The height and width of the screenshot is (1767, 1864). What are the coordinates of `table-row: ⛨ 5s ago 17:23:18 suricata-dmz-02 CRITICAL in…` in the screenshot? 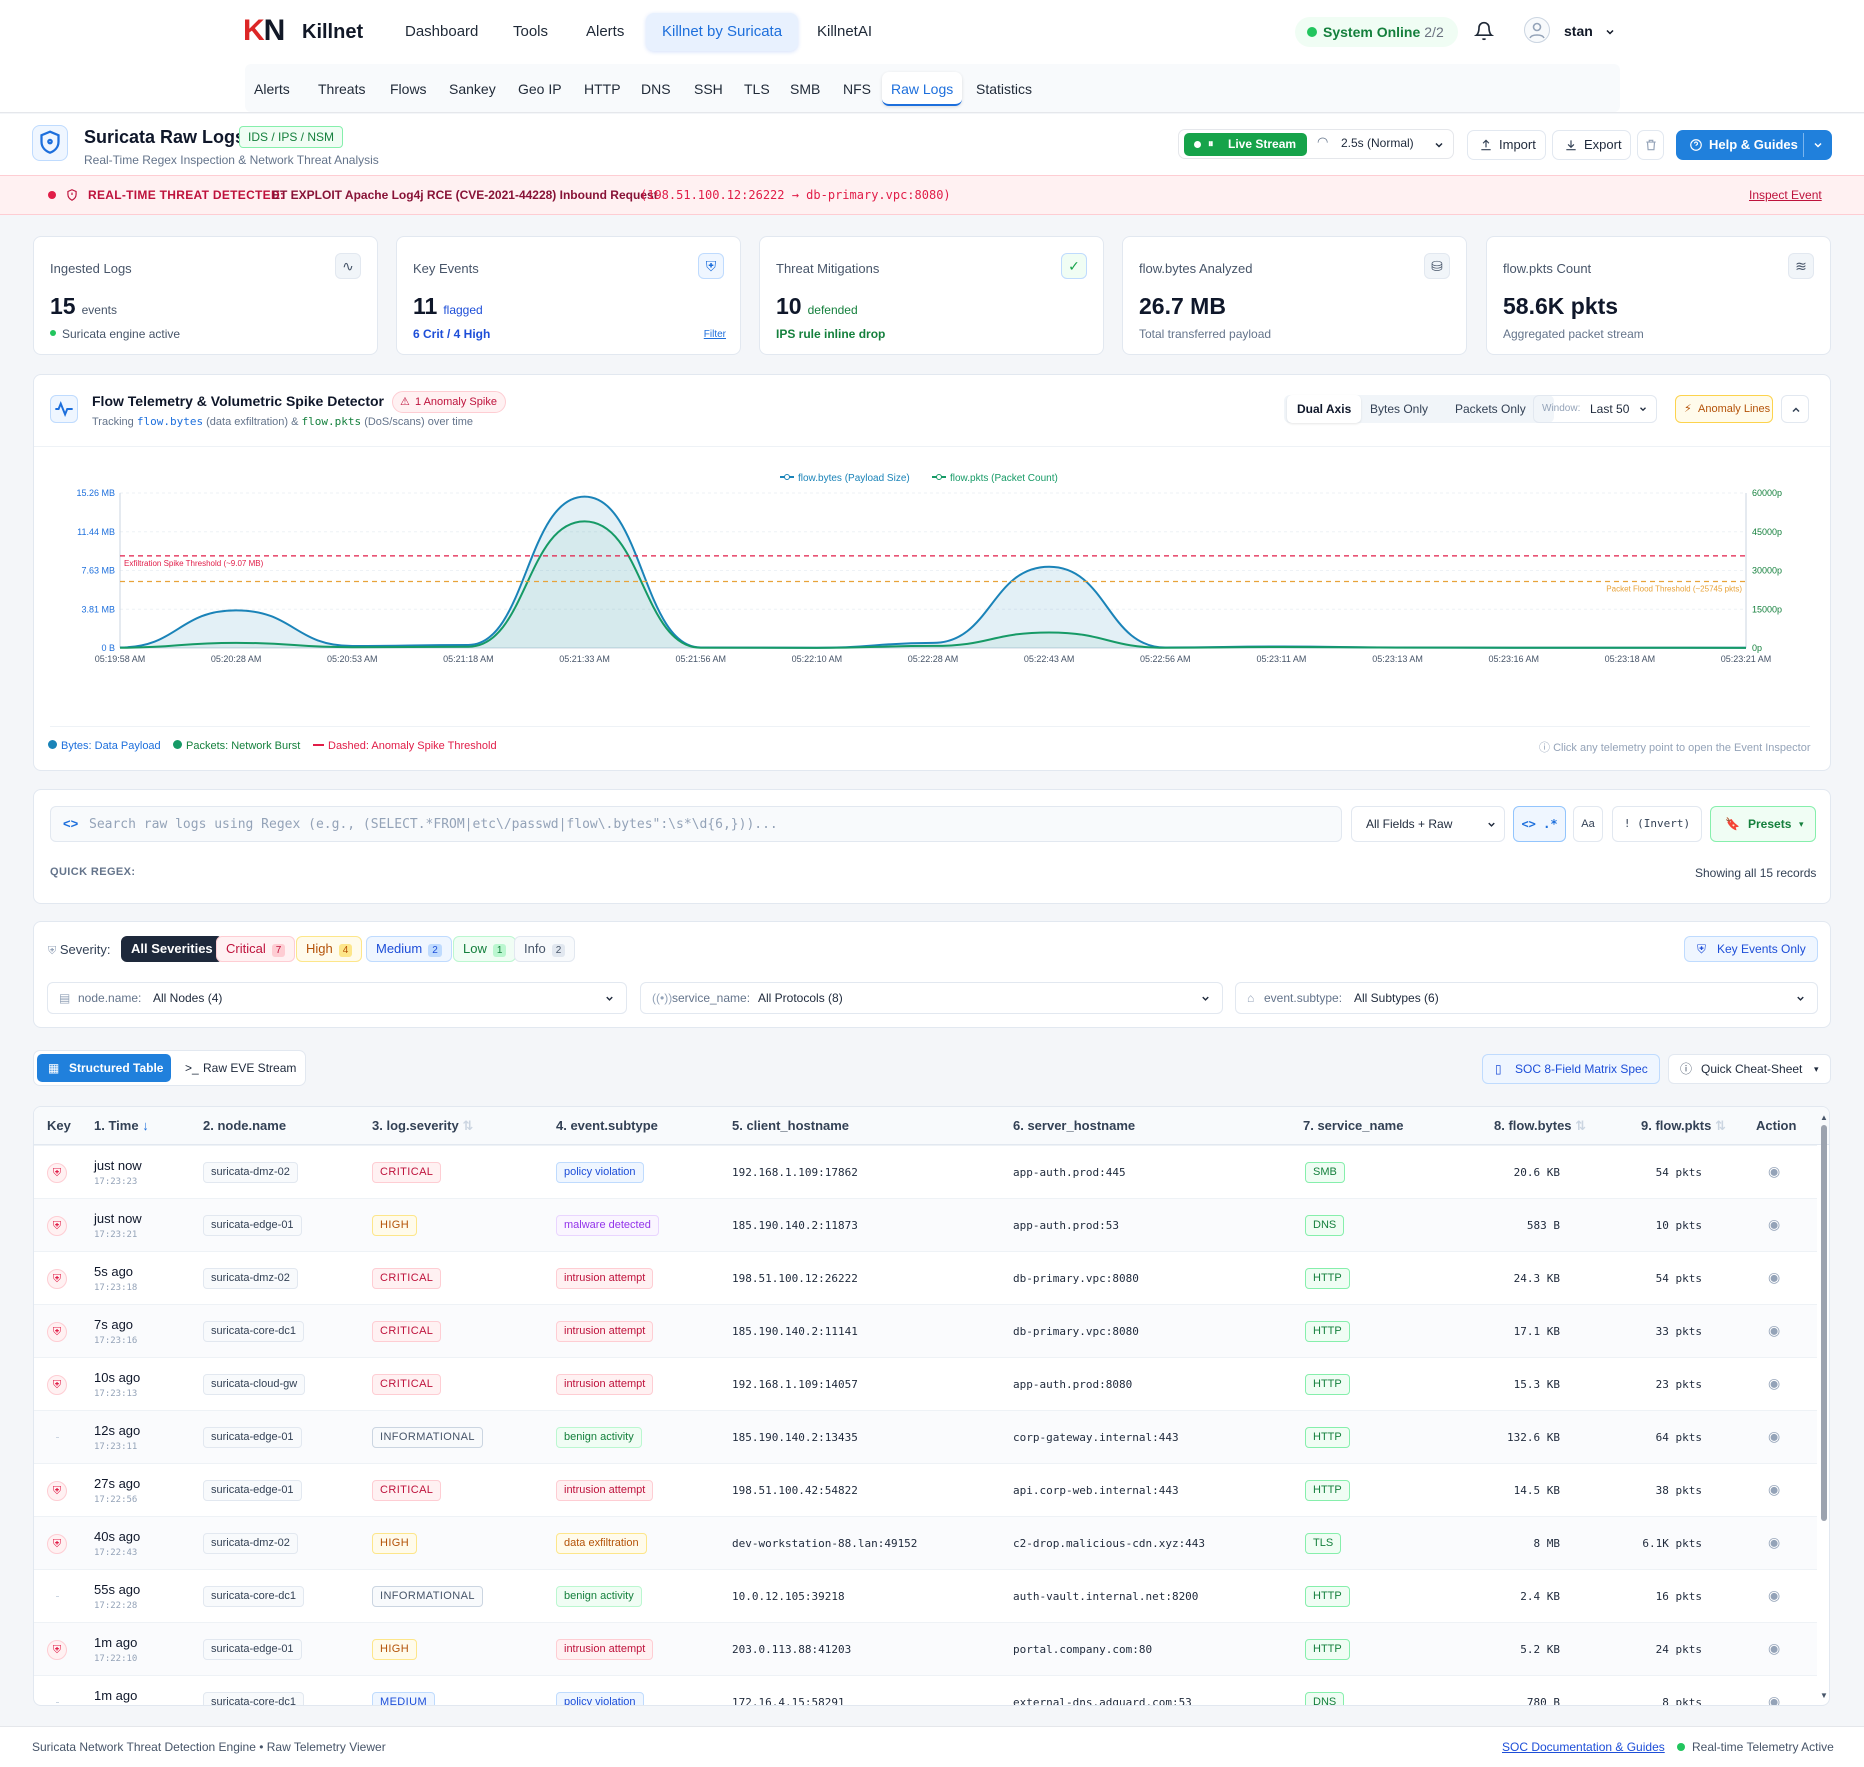 It's located at (925, 1277).